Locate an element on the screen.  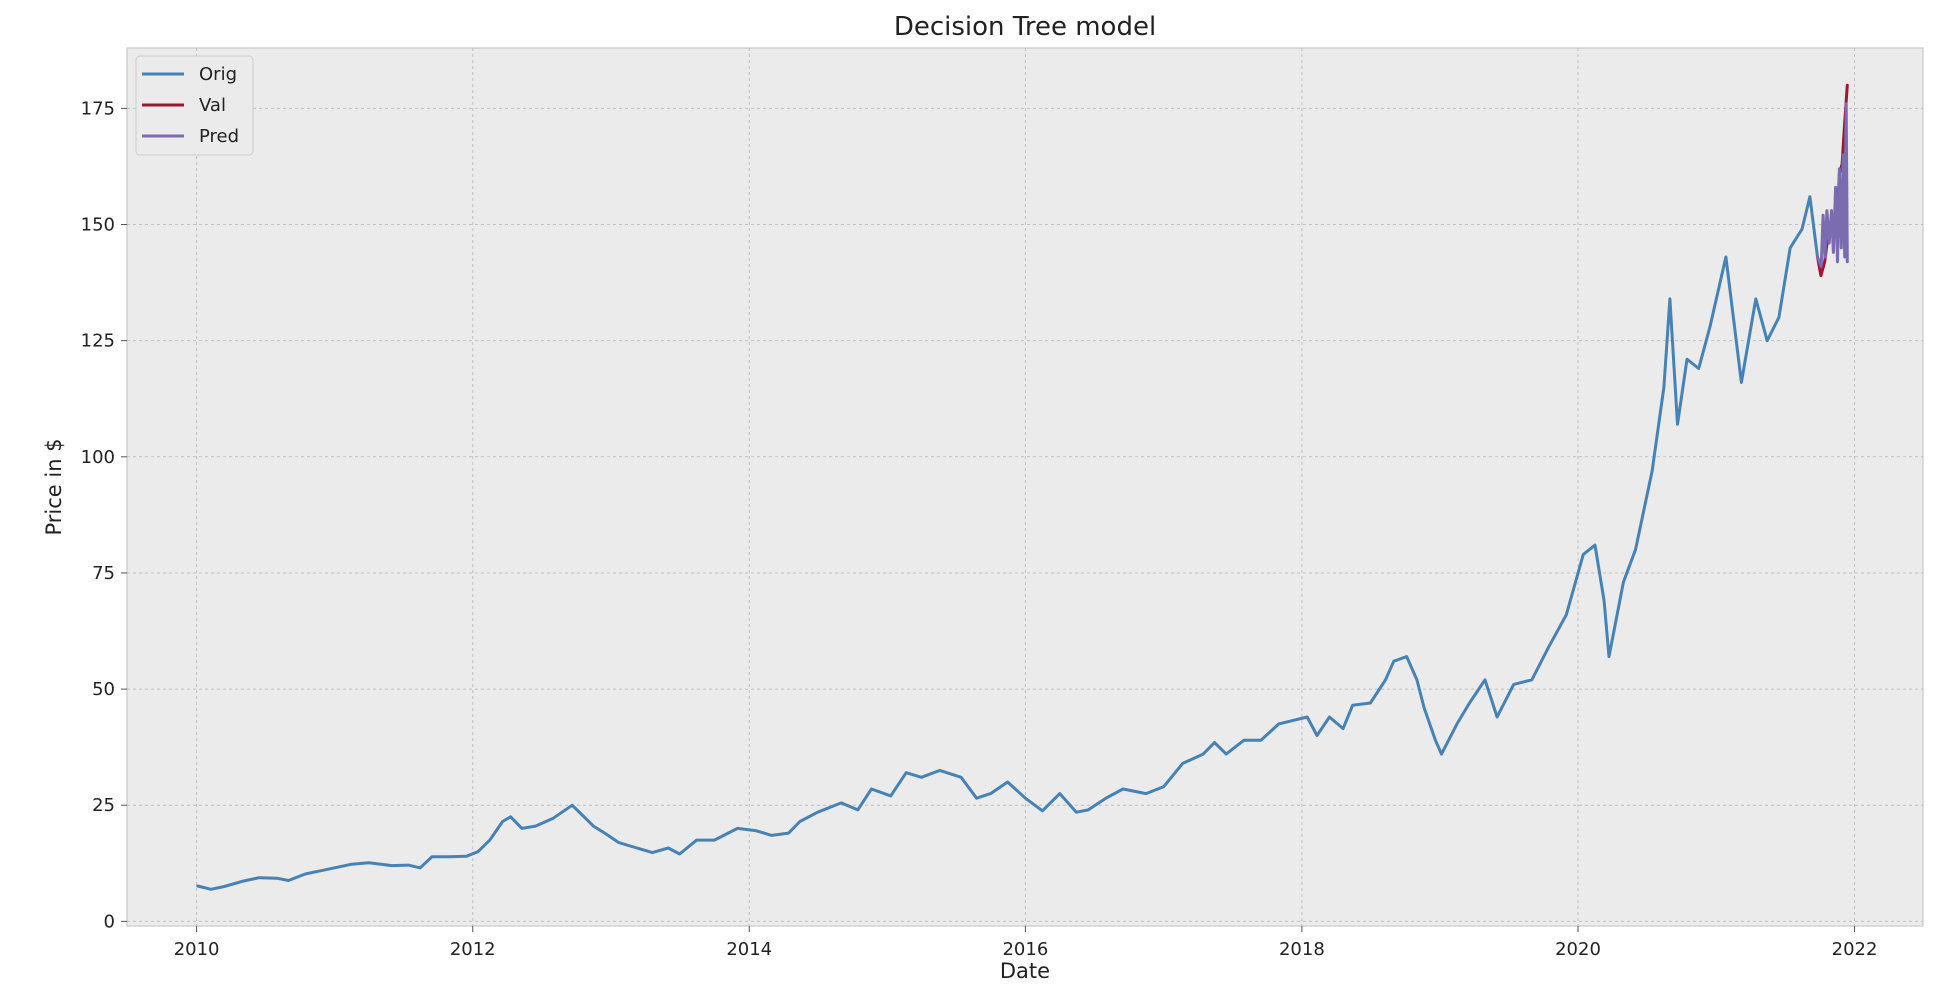
legend-box is located at coordinates (194, 105).